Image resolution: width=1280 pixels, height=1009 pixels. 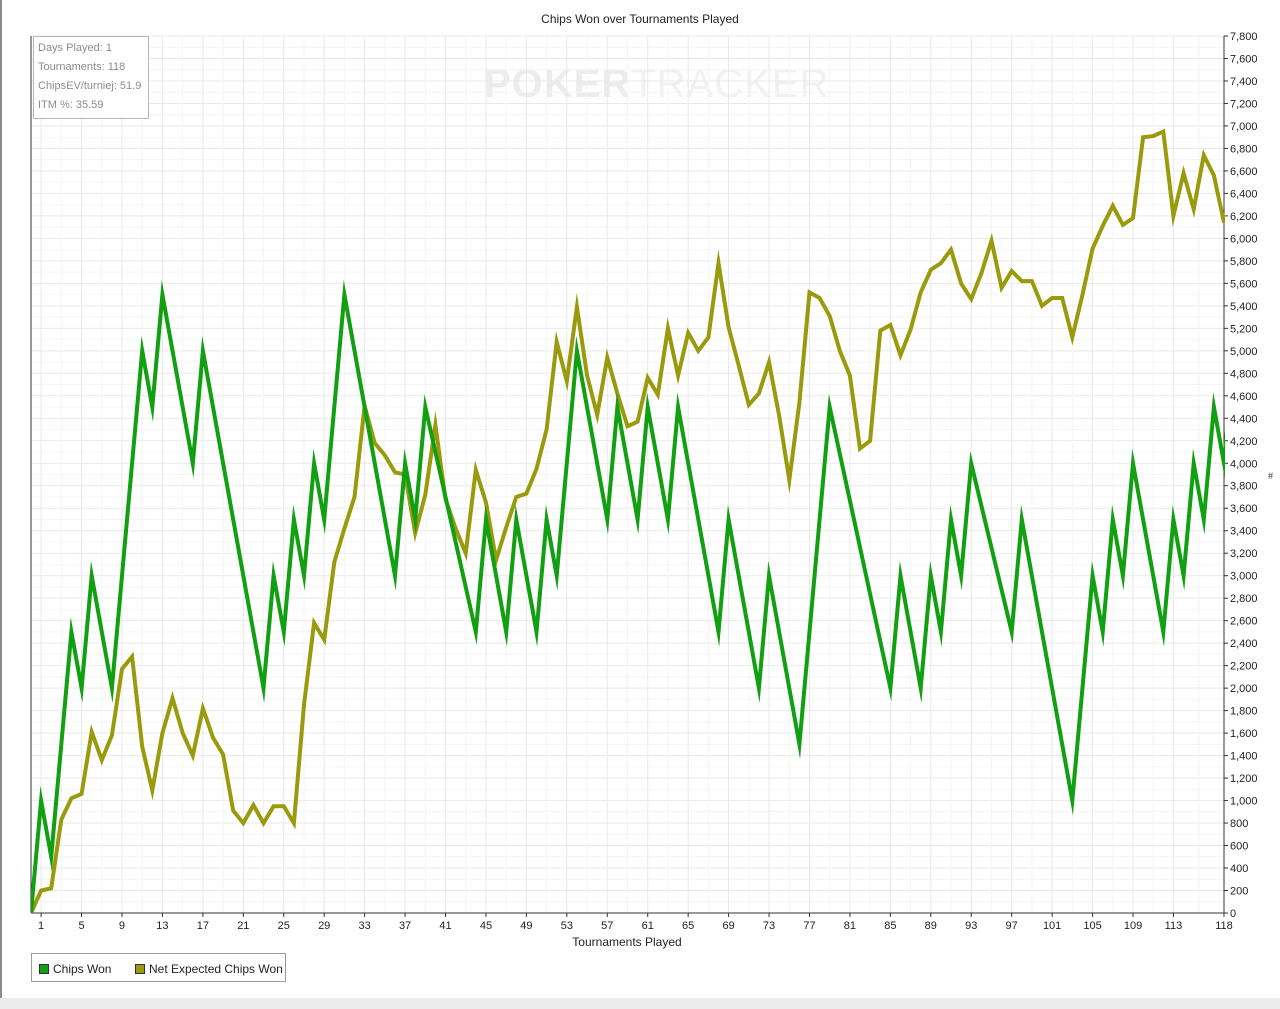 What do you see at coordinates (1244, 622) in the screenshot?
I see `y-tick-label: 2,600` at bounding box center [1244, 622].